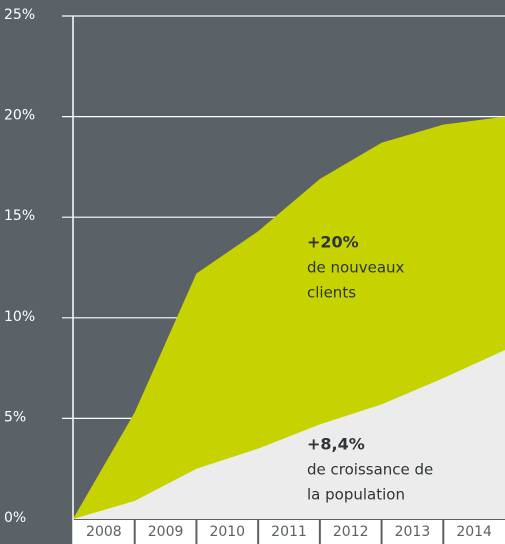 The image size is (505, 544). Describe the element at coordinates (104, 532) in the screenshot. I see `x-tick-label: 2008` at that location.